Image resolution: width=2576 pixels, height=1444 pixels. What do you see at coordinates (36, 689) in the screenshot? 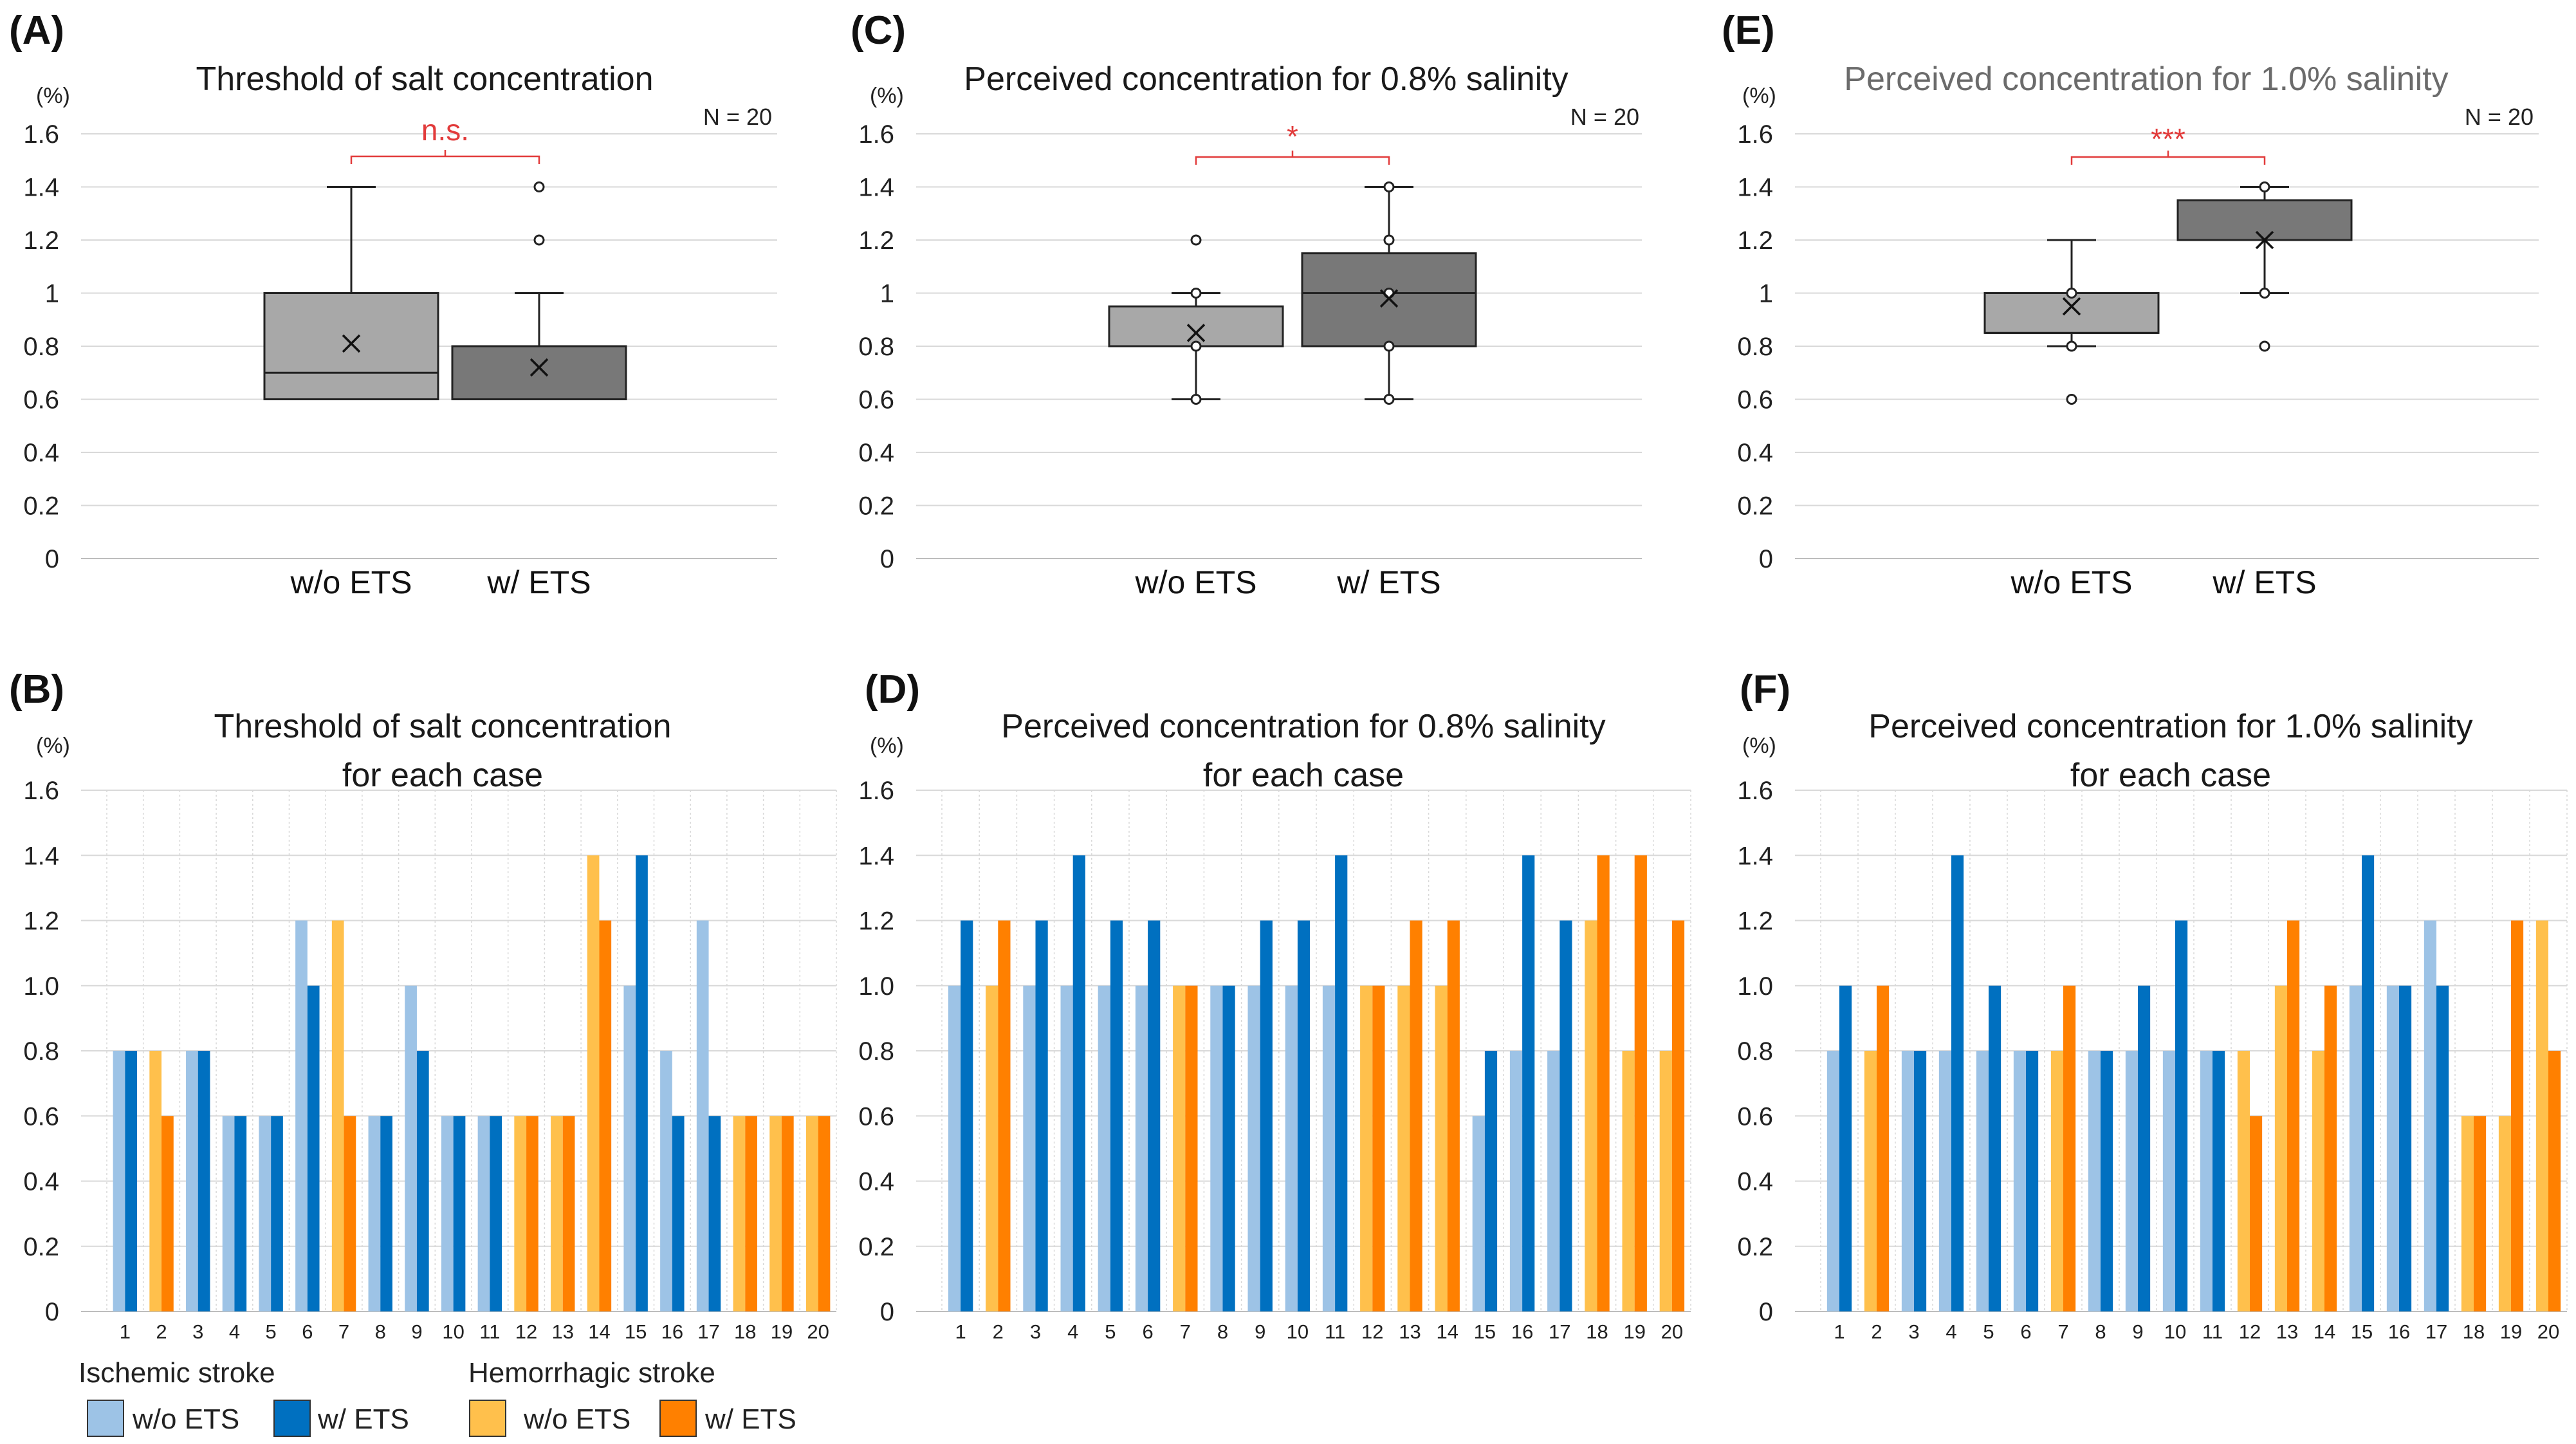
I see `panel-b-letter: (B)` at bounding box center [36, 689].